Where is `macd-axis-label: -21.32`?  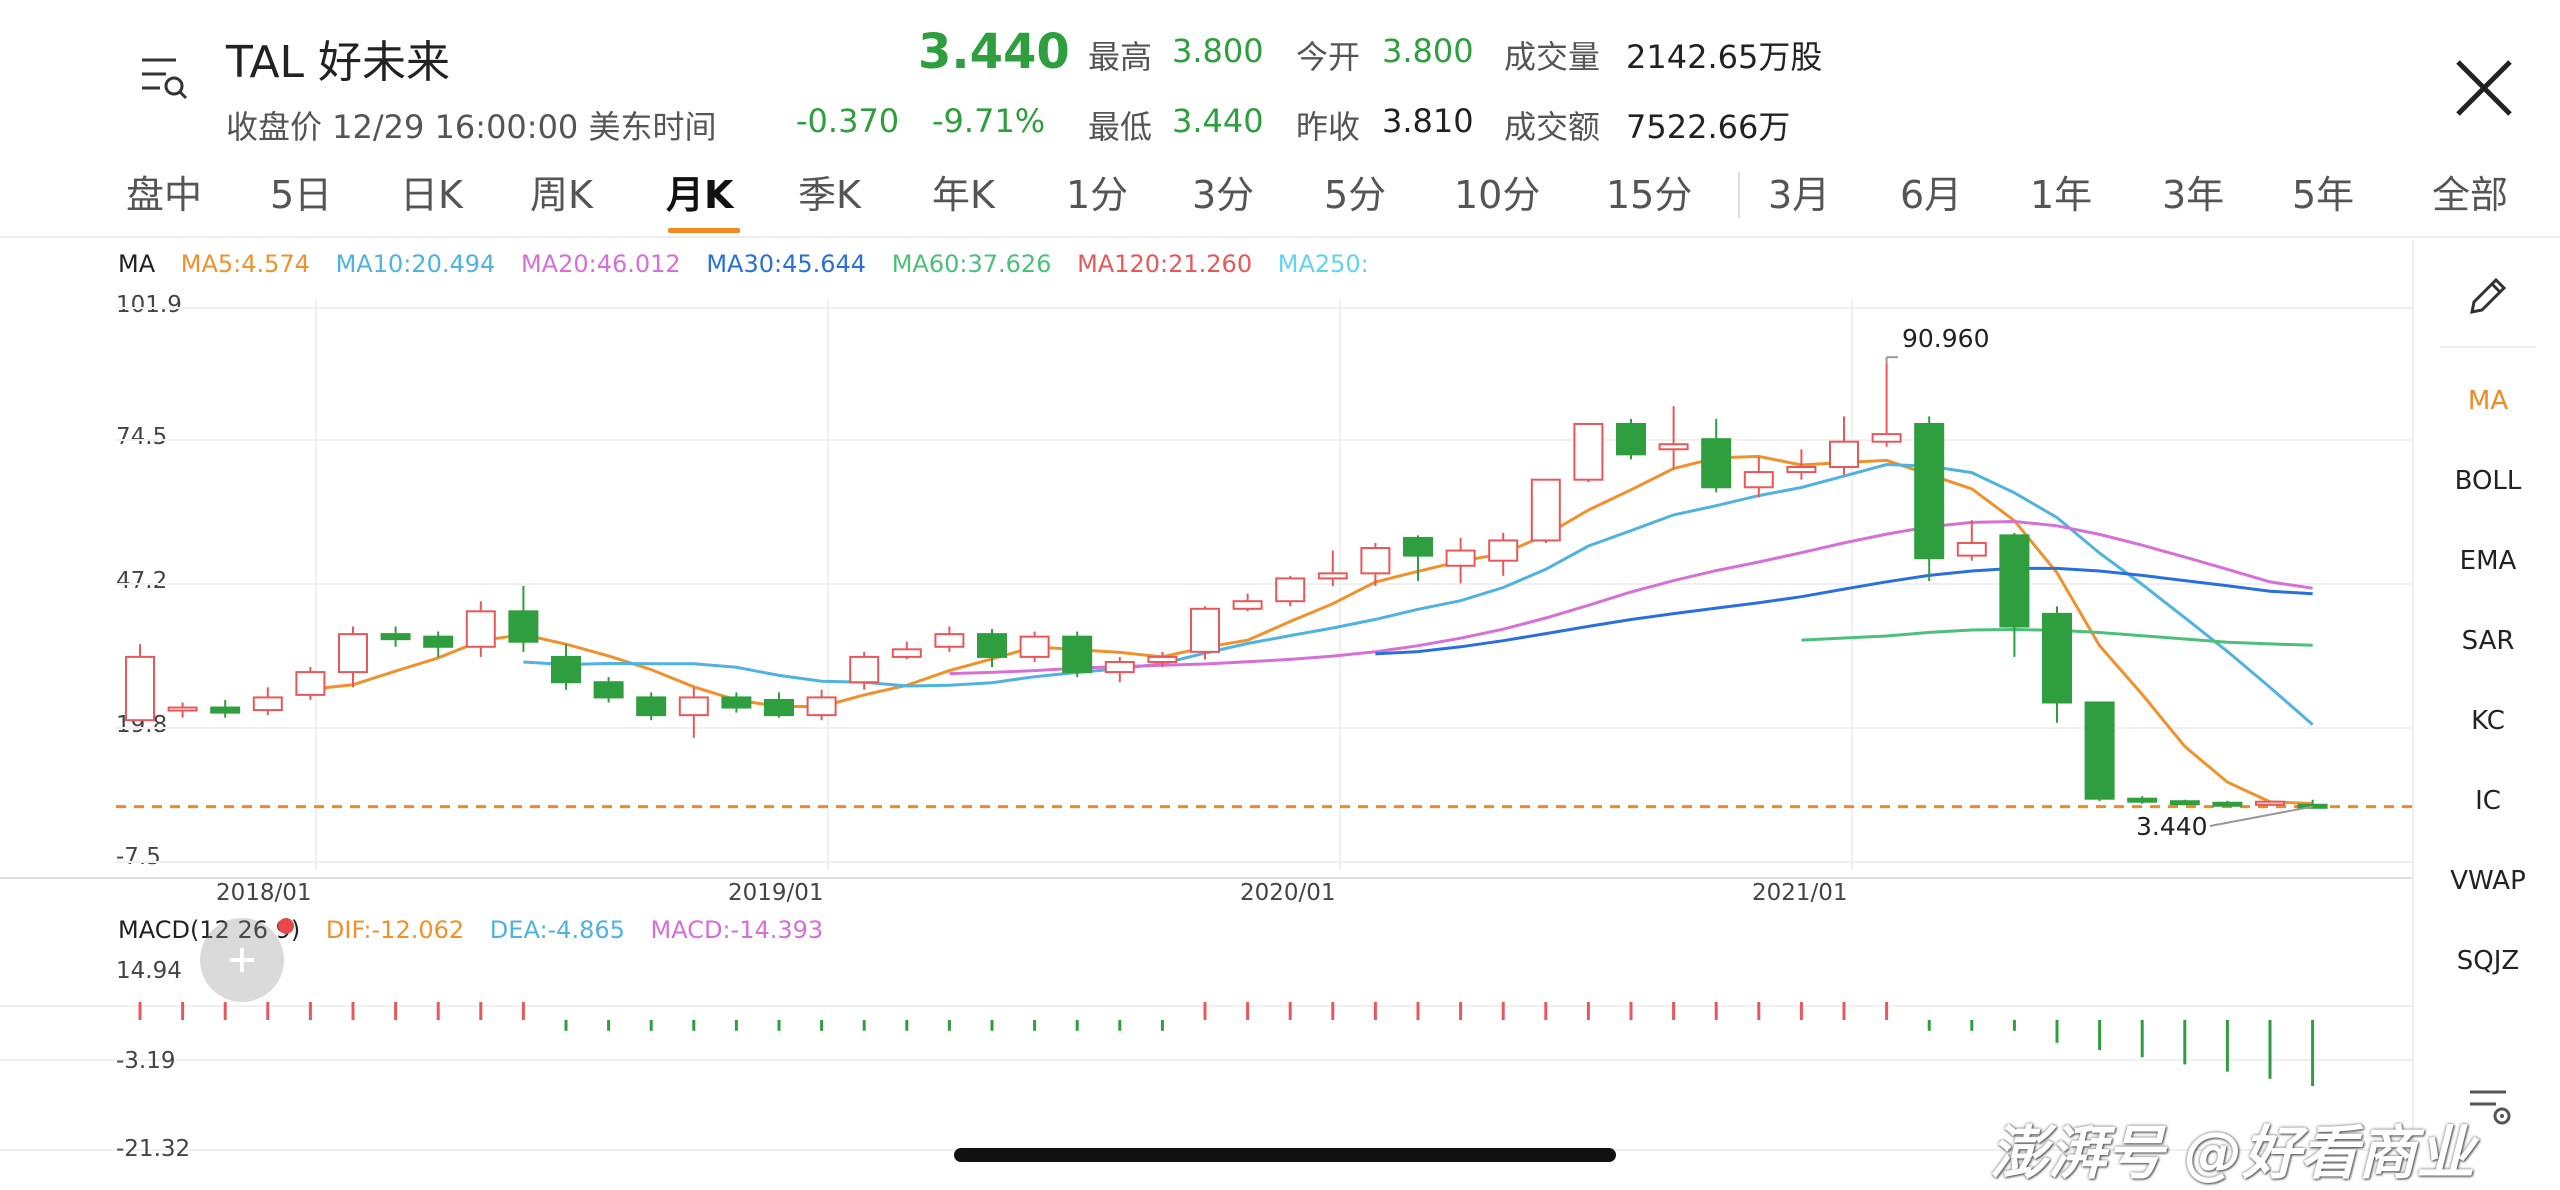
macd-axis-label: -21.32 is located at coordinates (153, 1149).